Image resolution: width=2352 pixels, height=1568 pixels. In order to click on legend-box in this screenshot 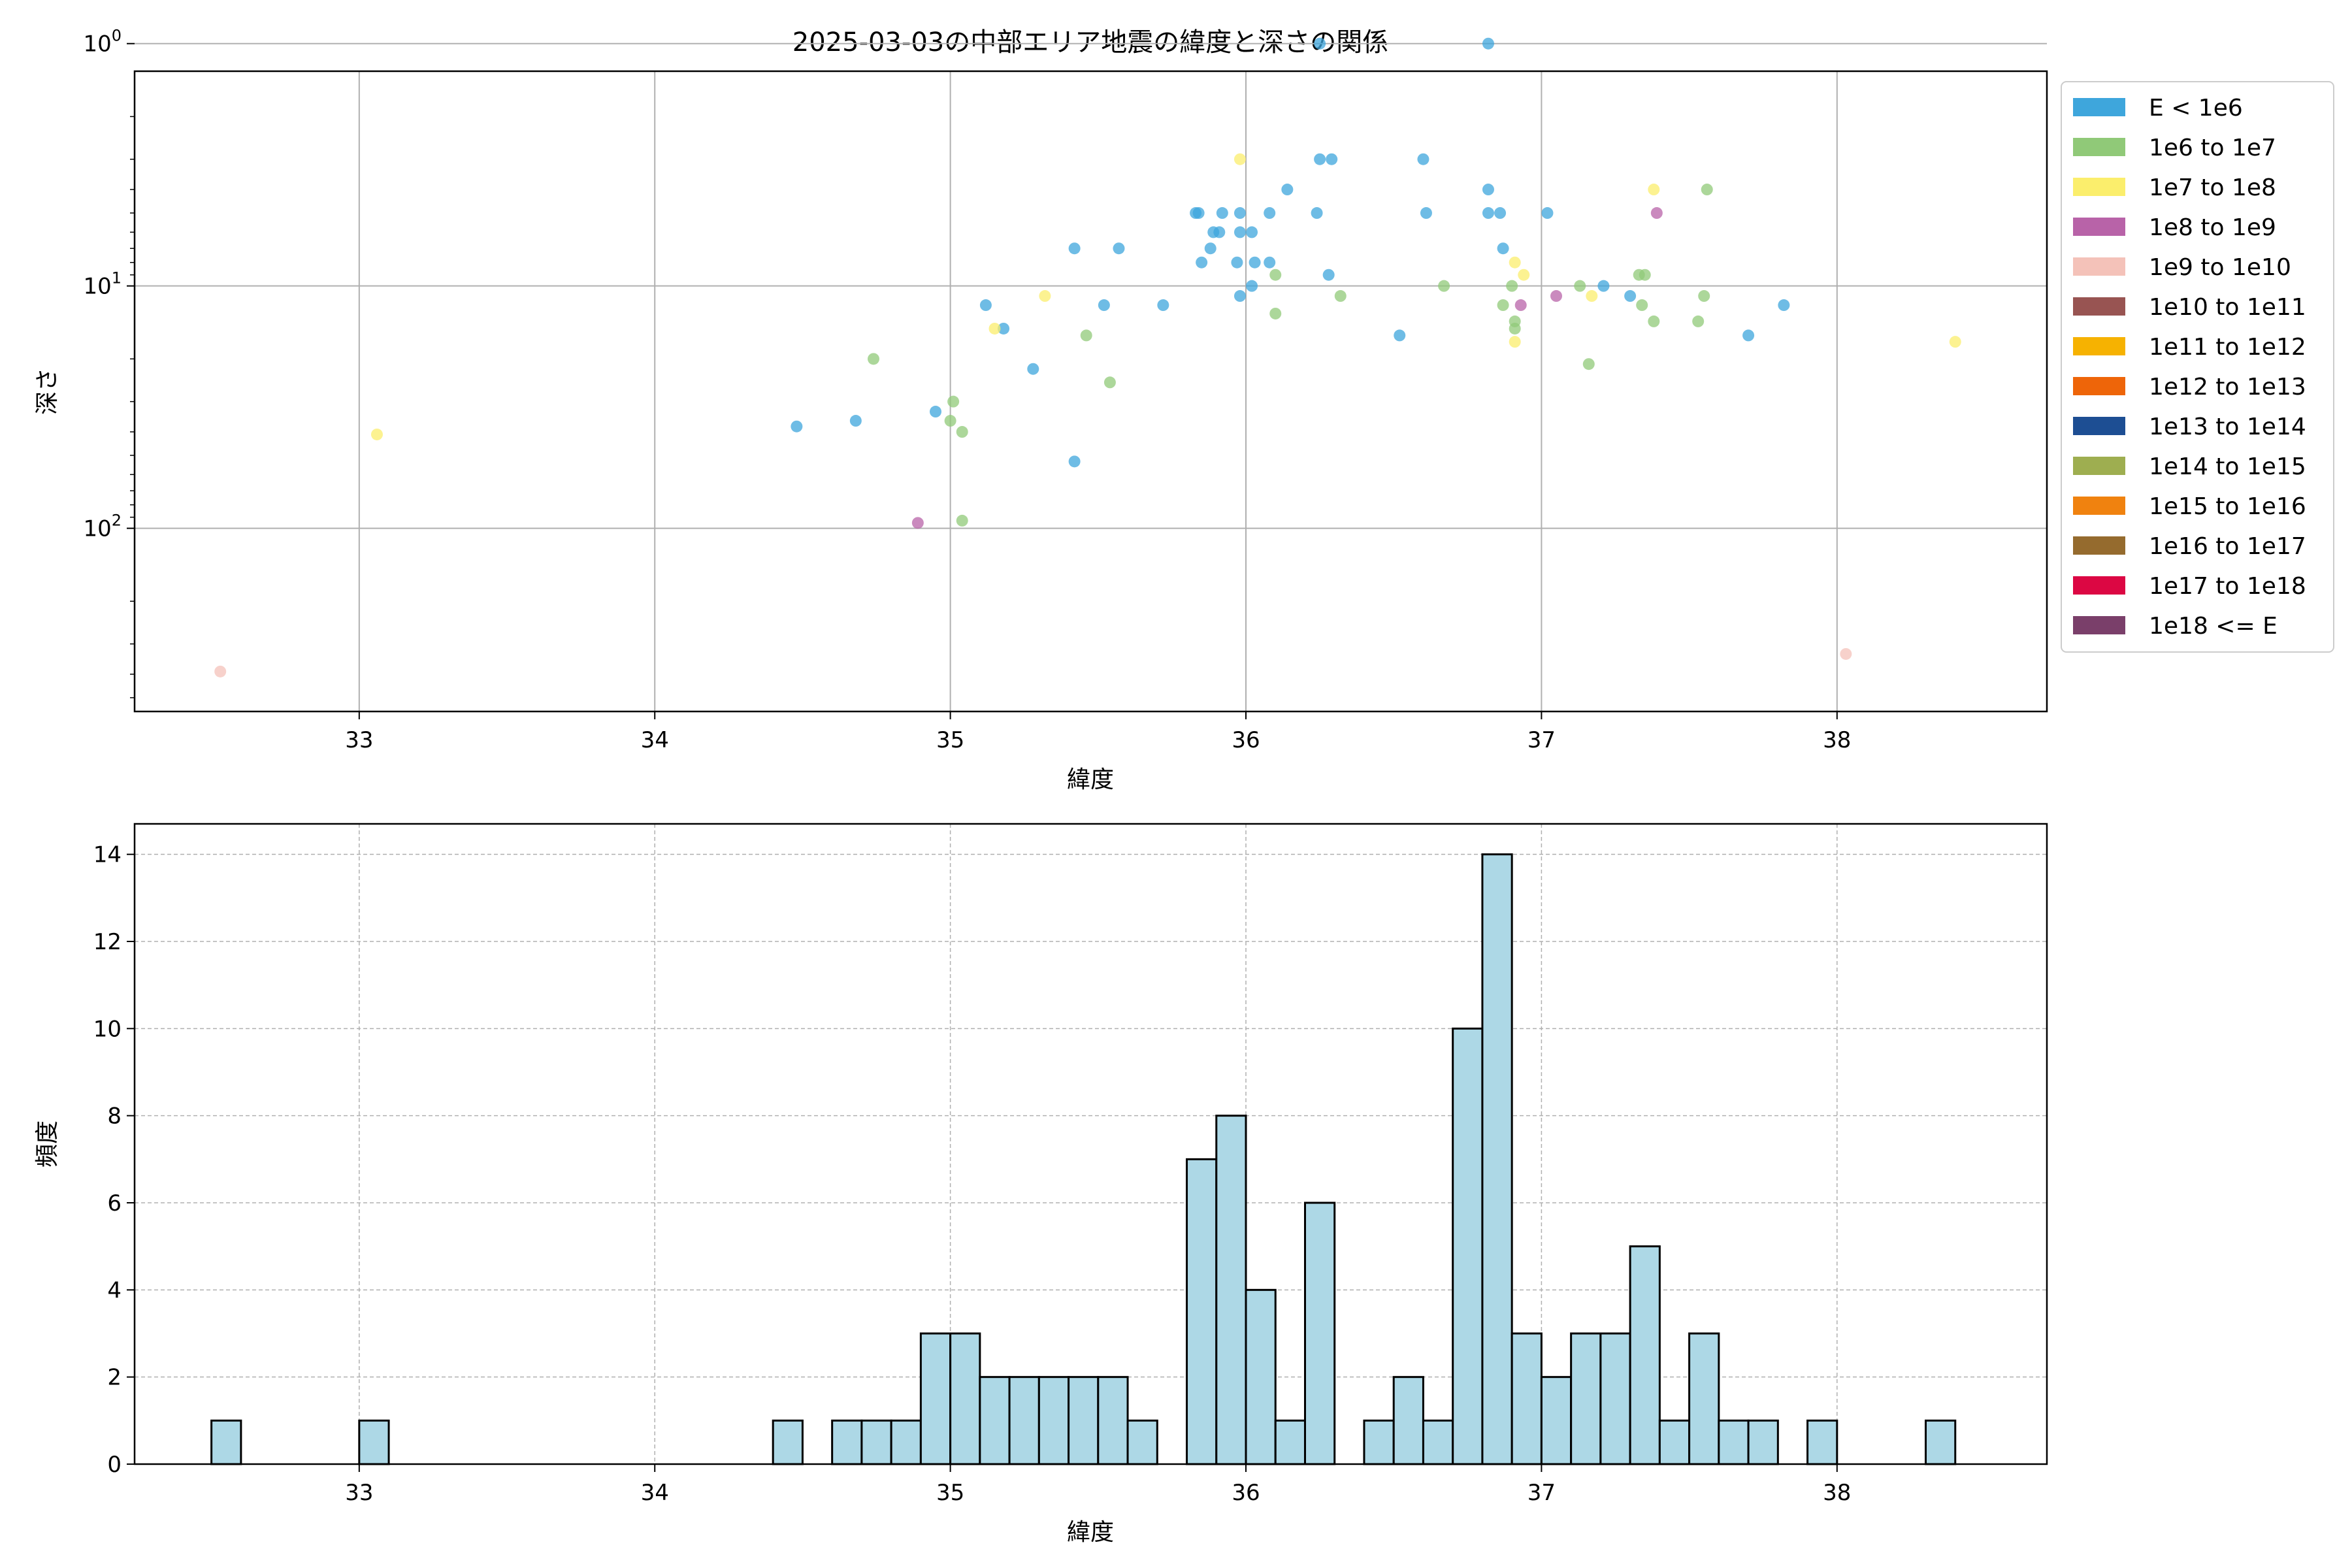, I will do `click(2197, 367)`.